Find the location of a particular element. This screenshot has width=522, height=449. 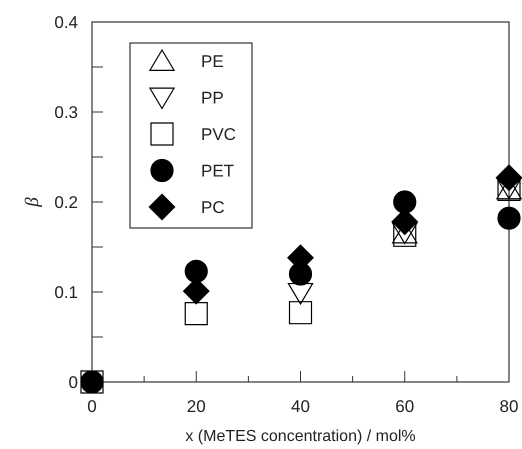

legend-label: PP is located at coordinates (212, 98).